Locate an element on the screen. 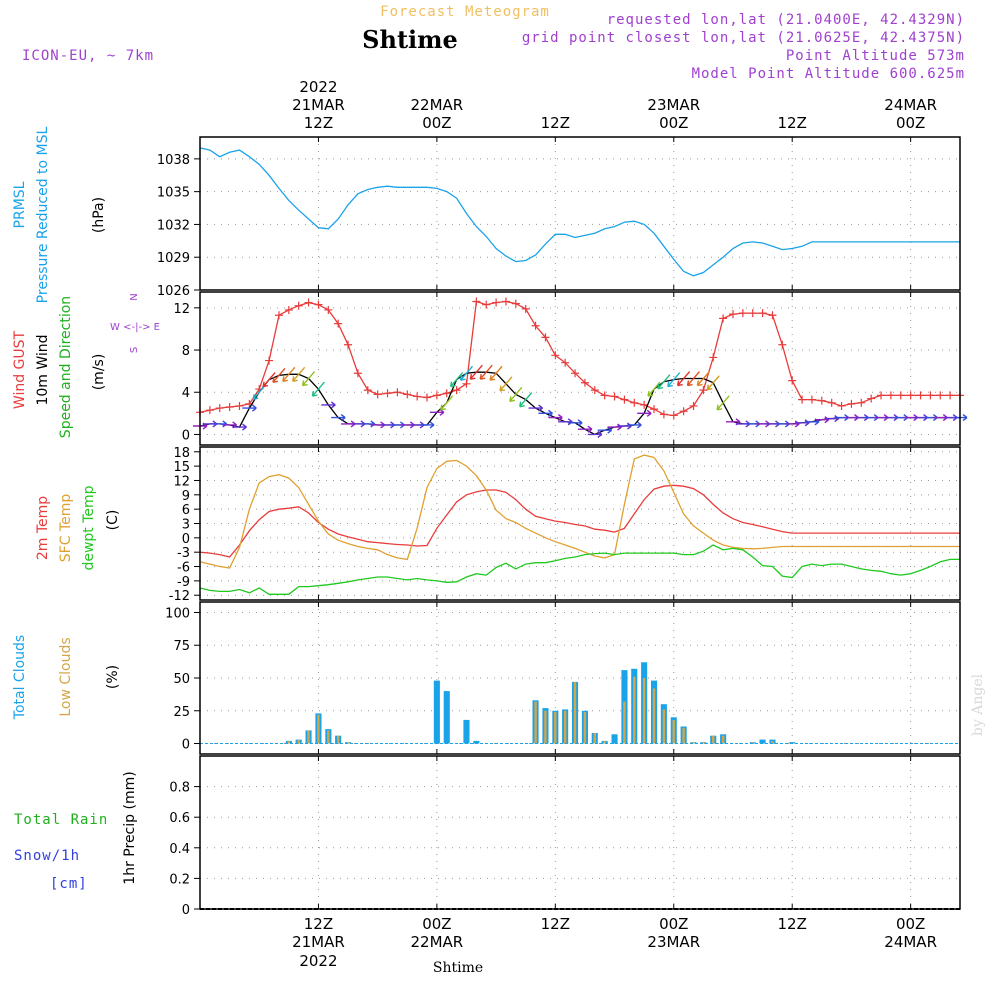 This screenshot has width=1000, height=1004. compass-we: W <-|-> E is located at coordinates (135, 327).